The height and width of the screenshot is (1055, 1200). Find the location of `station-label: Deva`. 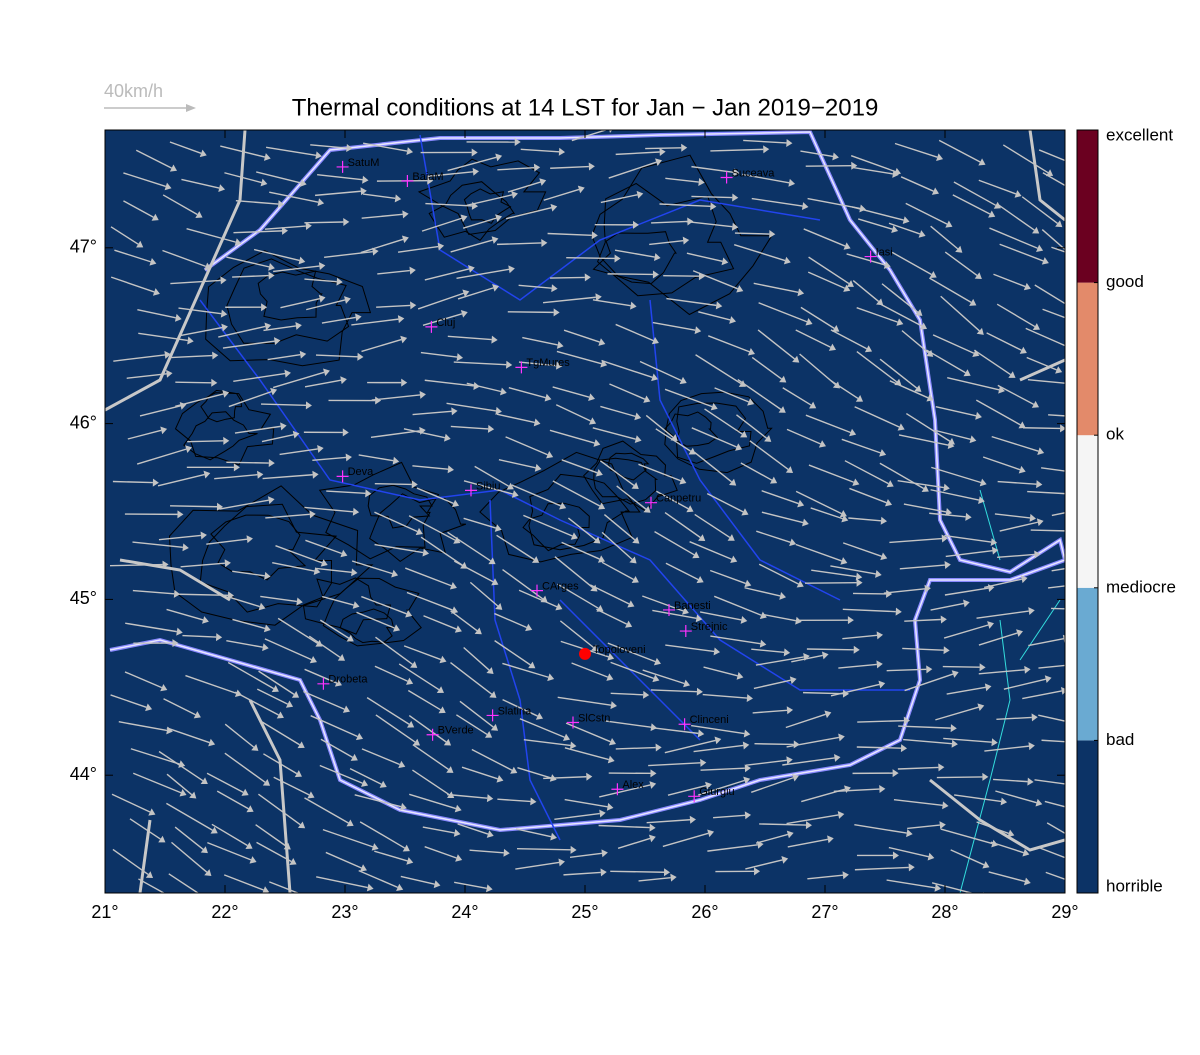

station-label: Deva is located at coordinates (361, 472).